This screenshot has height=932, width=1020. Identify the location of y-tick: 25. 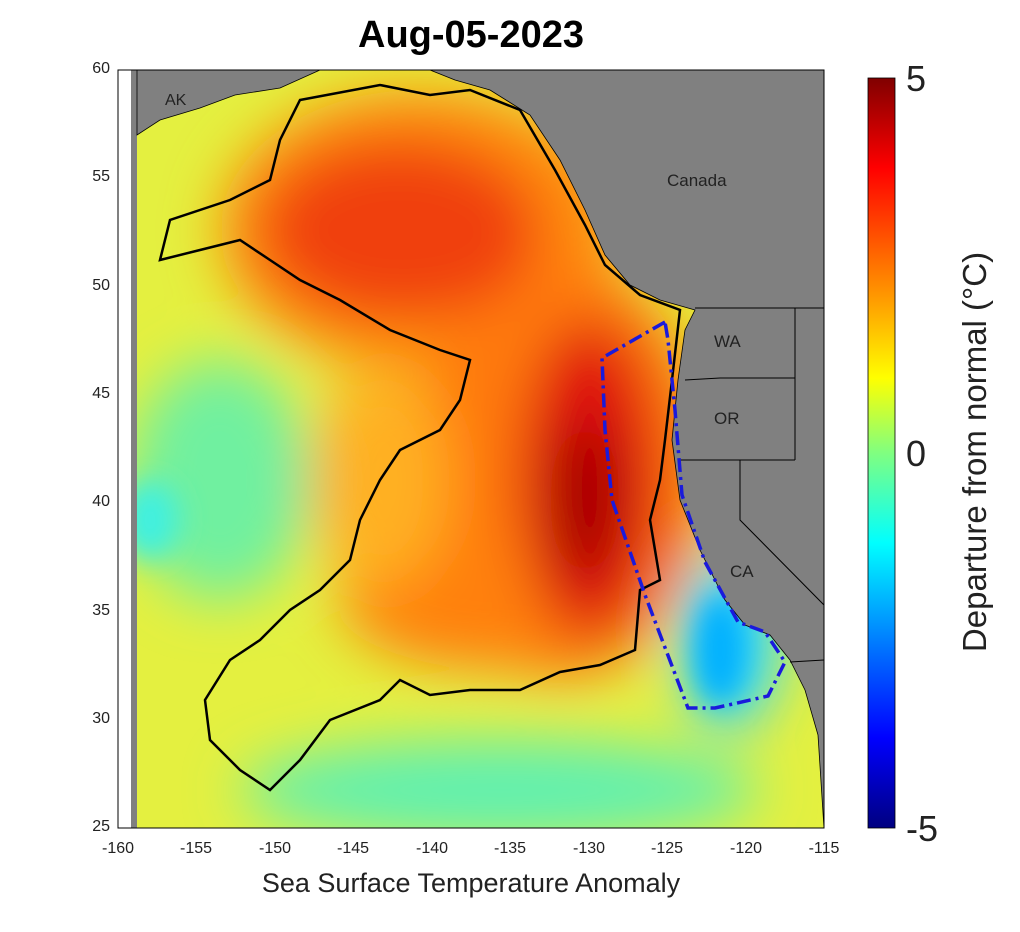
(101, 826).